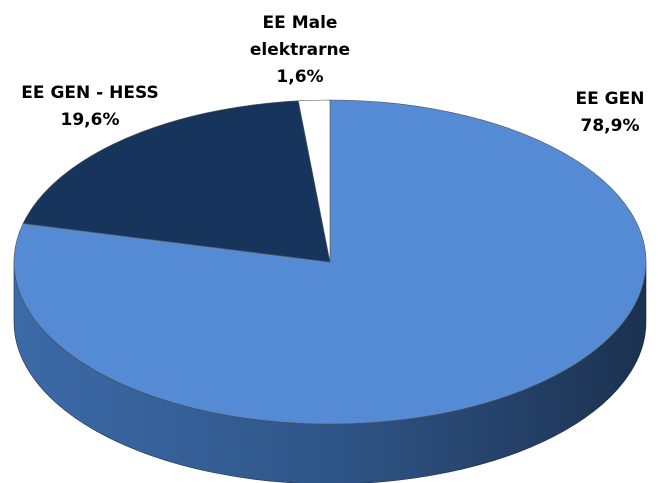 The height and width of the screenshot is (483, 662). Describe the element at coordinates (90, 120) in the screenshot. I see `label-value: 19,6%` at that location.